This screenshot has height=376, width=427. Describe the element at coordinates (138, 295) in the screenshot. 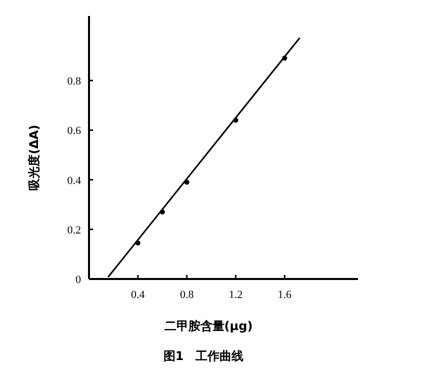

I see `x-tick-label: 0.4` at that location.